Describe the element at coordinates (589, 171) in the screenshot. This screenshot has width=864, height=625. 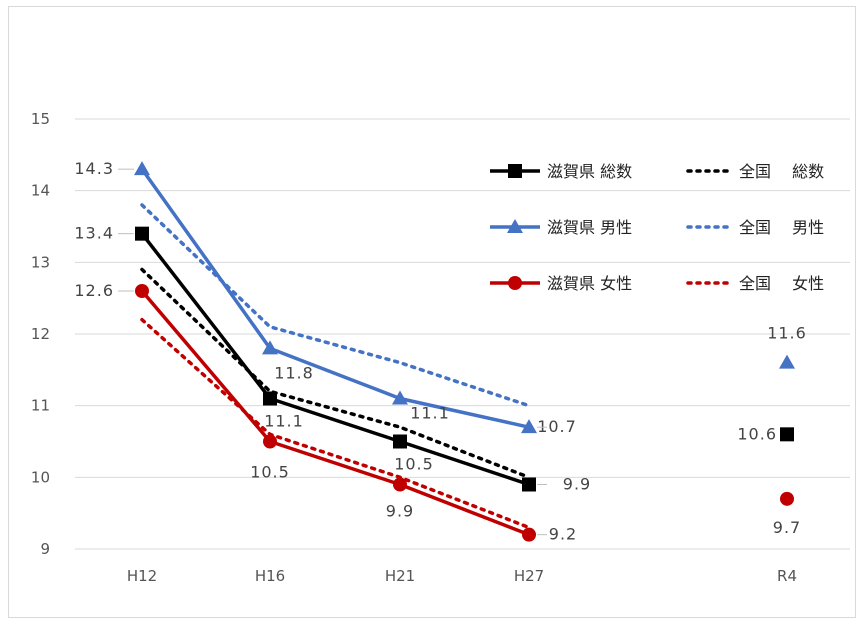
I see `legend-label: 滋賀県 総数` at that location.